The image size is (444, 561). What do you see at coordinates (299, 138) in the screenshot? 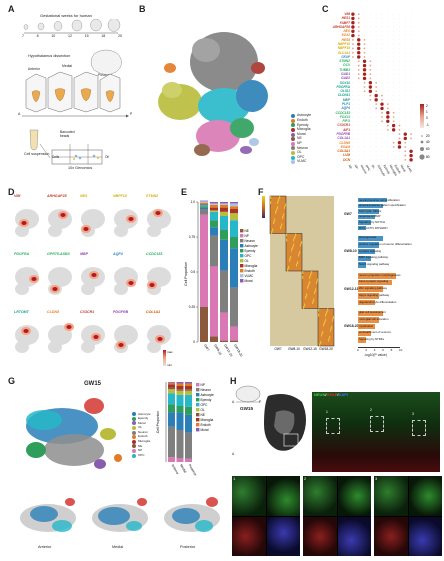
I see `legend-label: NE` at bounding box center [299, 138].